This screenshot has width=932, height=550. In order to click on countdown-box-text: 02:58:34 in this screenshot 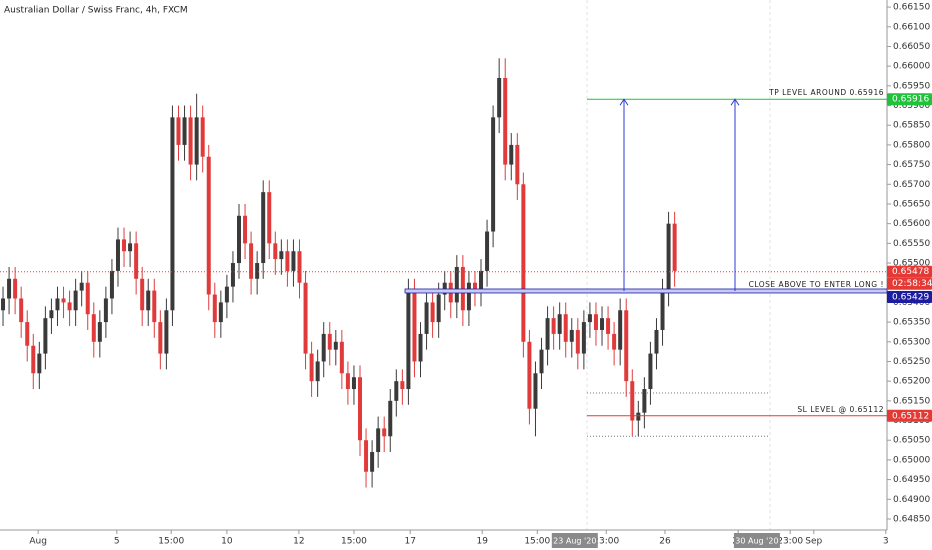, I will do `click(912, 284)`.